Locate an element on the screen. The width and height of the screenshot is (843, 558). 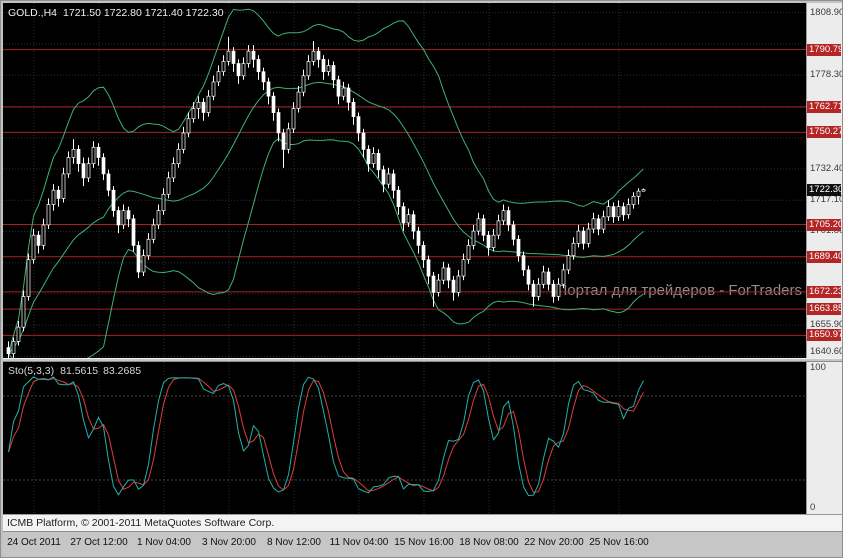
time-axis-label: 25 Nov 16:00 is located at coordinates (619, 542).